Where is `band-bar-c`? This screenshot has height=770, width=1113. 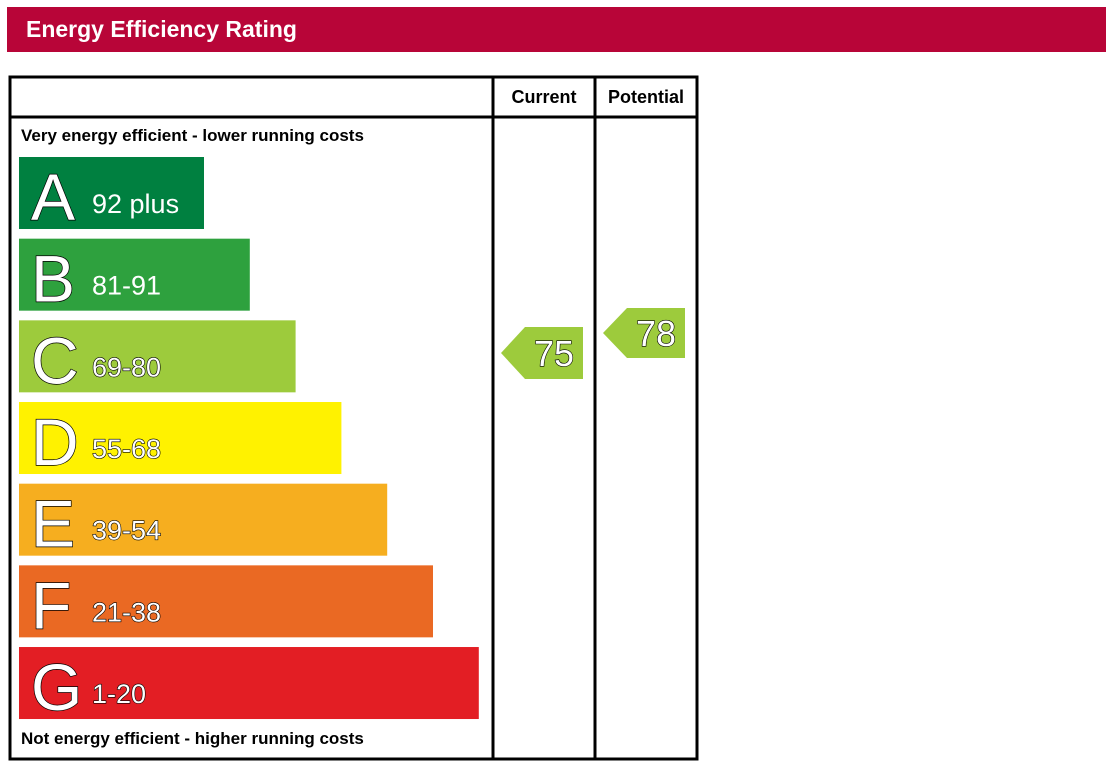
band-bar-c is located at coordinates (157, 356).